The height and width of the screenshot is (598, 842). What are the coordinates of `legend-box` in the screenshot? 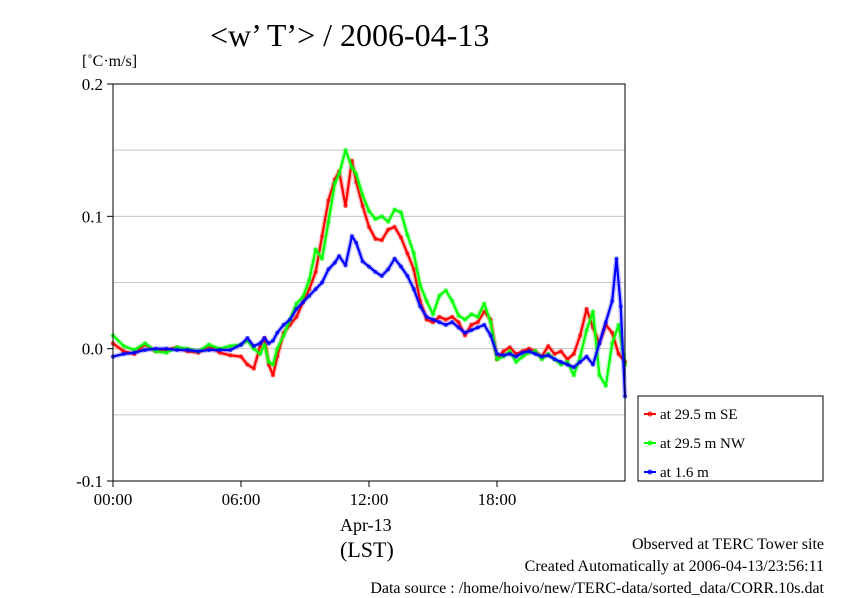 It's located at (730, 438).